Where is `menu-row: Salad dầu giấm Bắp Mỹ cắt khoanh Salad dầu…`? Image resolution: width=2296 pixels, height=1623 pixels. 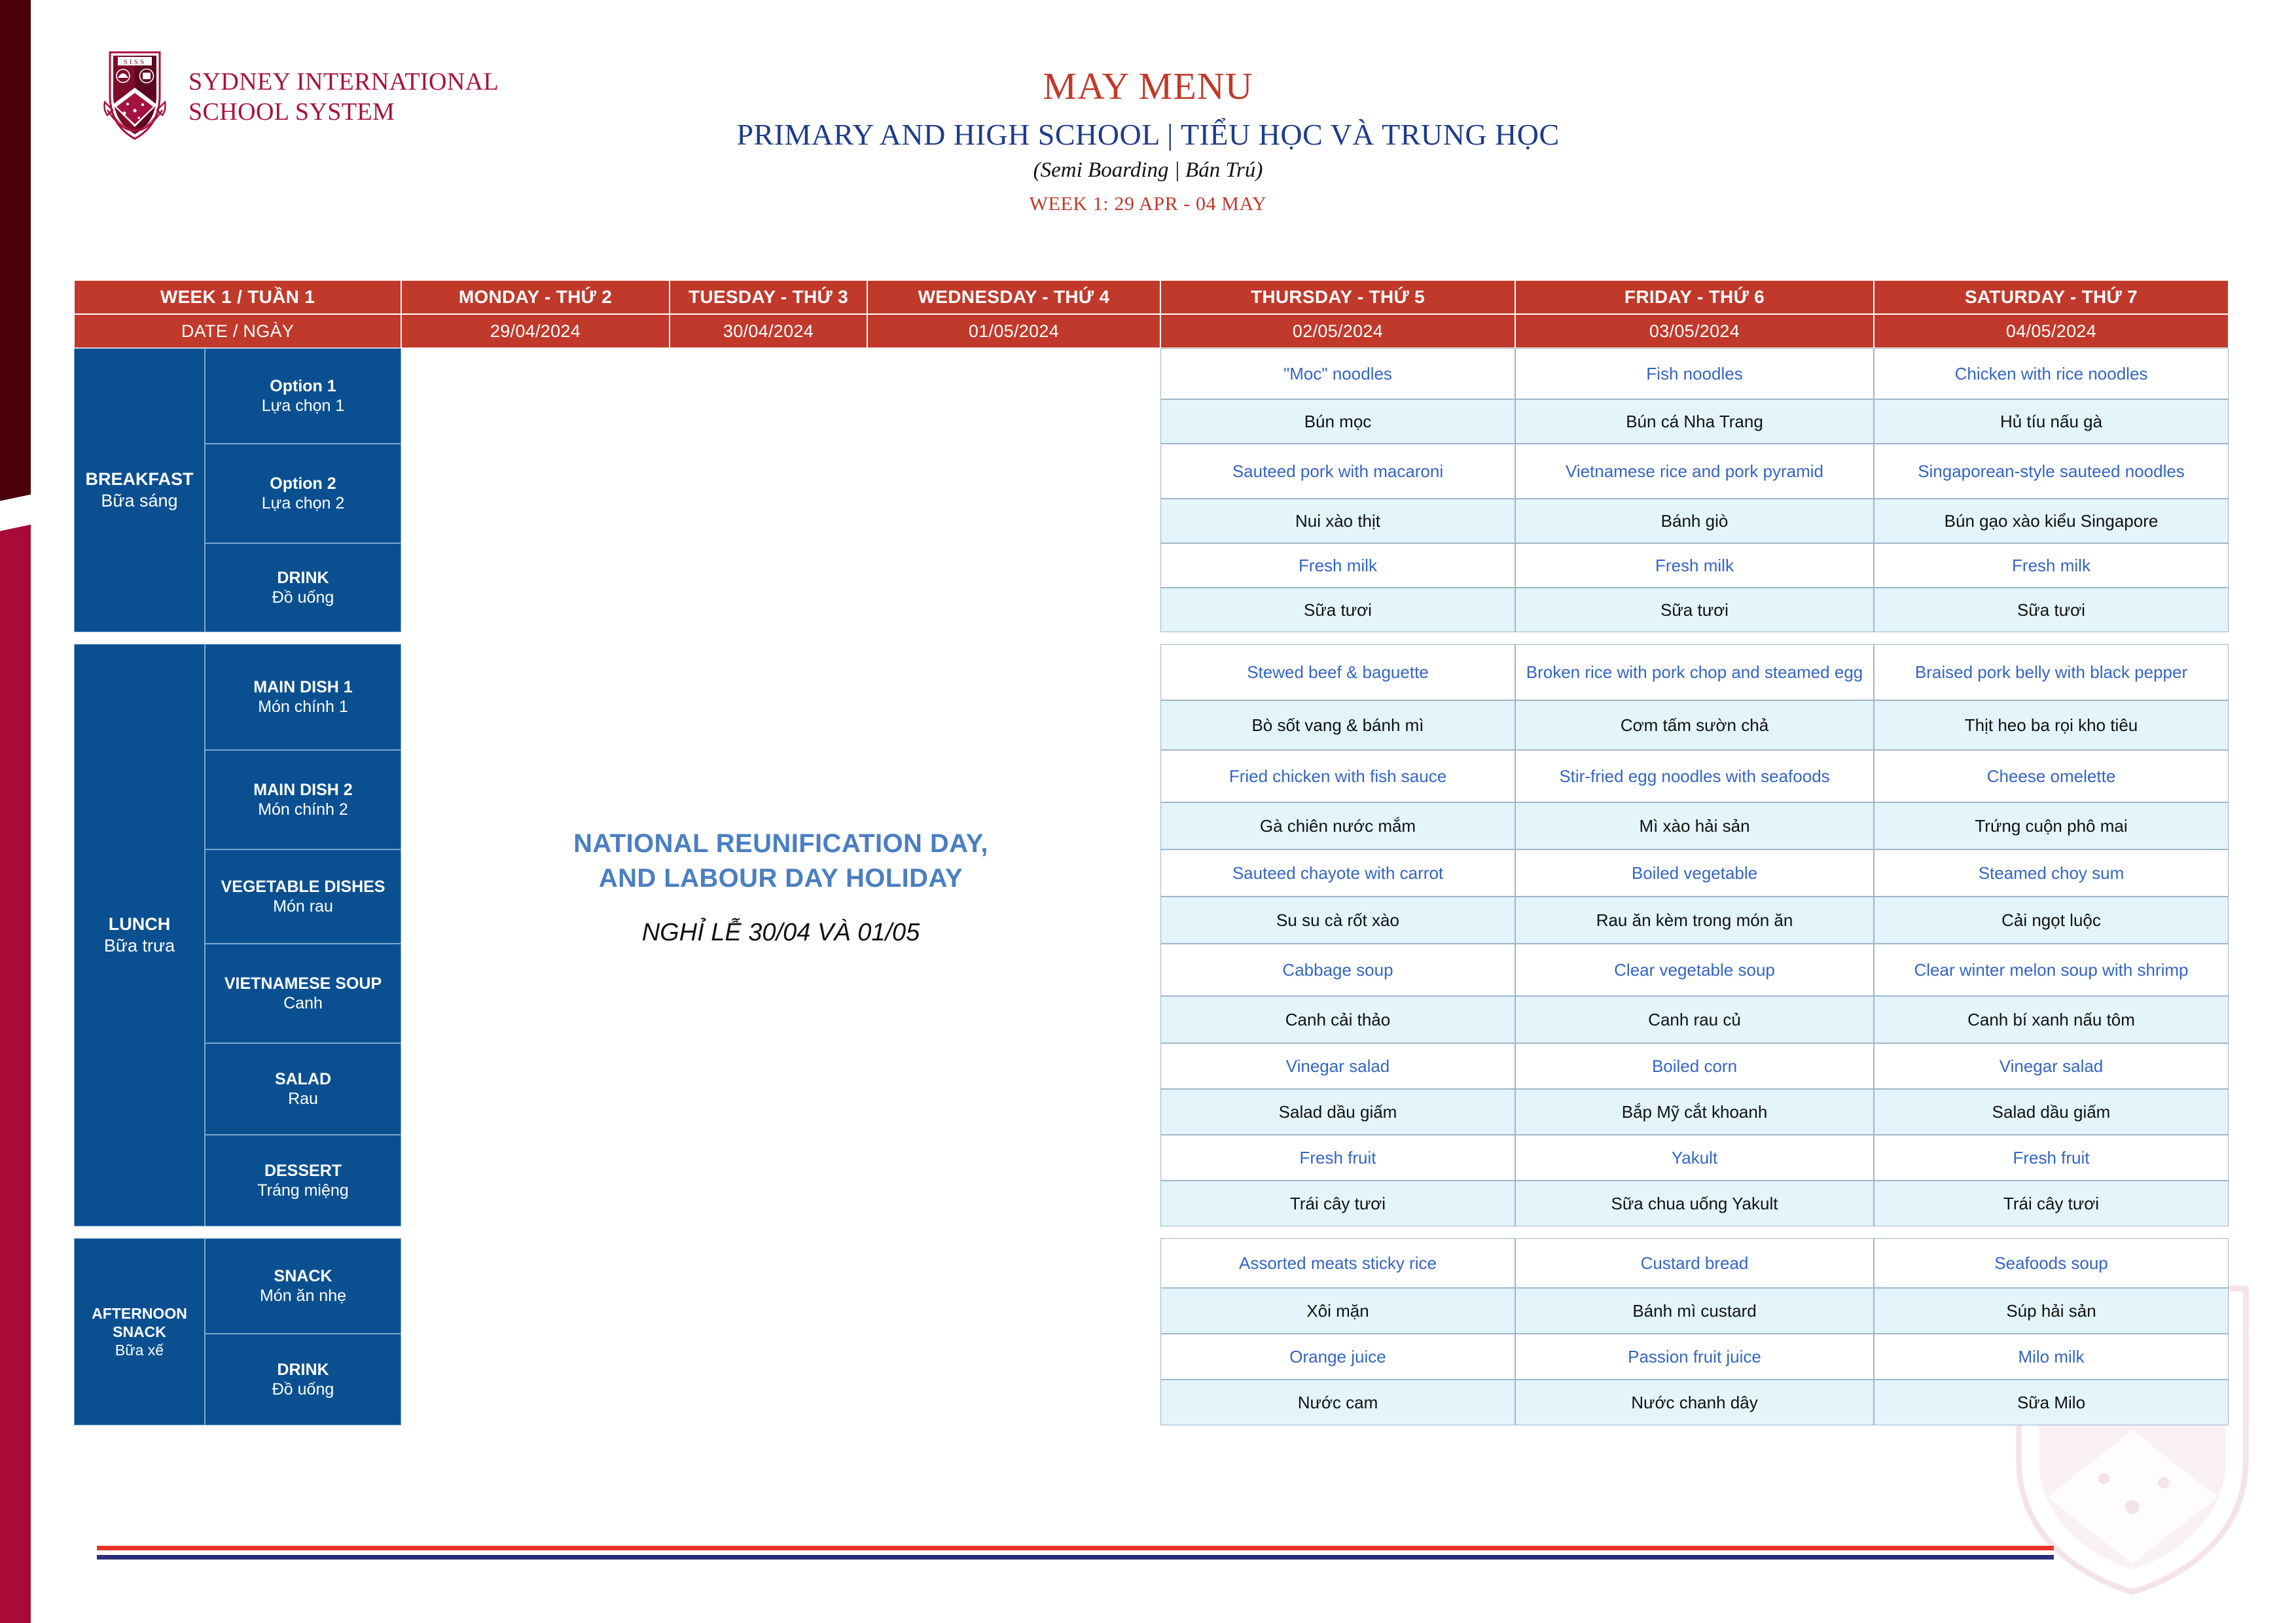
menu-row: Salad dầu giấm Bắp Mỹ cắt khoanh Salad dầu… is located at coordinates (1151, 1112).